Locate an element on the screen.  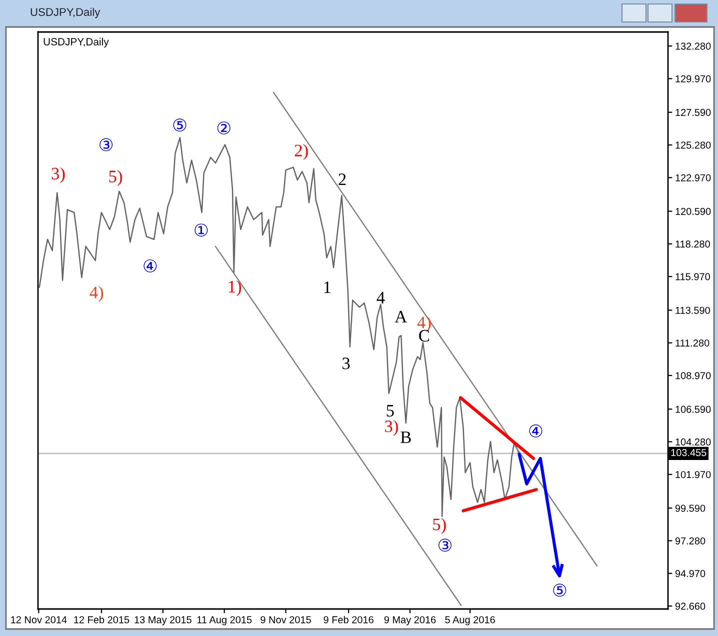
y-tick-label: 101.970 is located at coordinates (693, 474).